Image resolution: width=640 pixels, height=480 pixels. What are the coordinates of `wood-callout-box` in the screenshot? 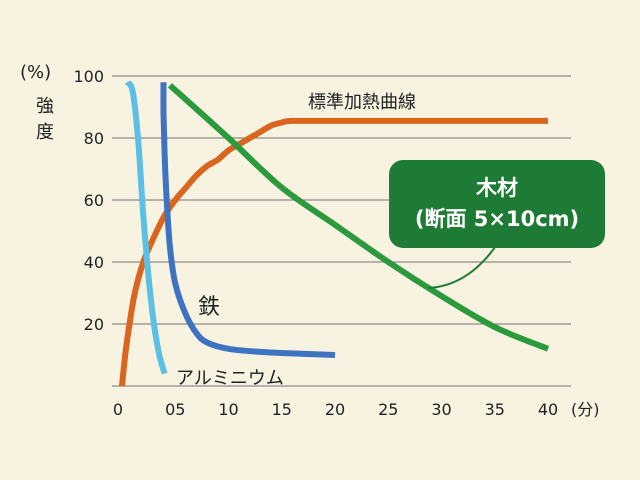 It's located at (497, 204).